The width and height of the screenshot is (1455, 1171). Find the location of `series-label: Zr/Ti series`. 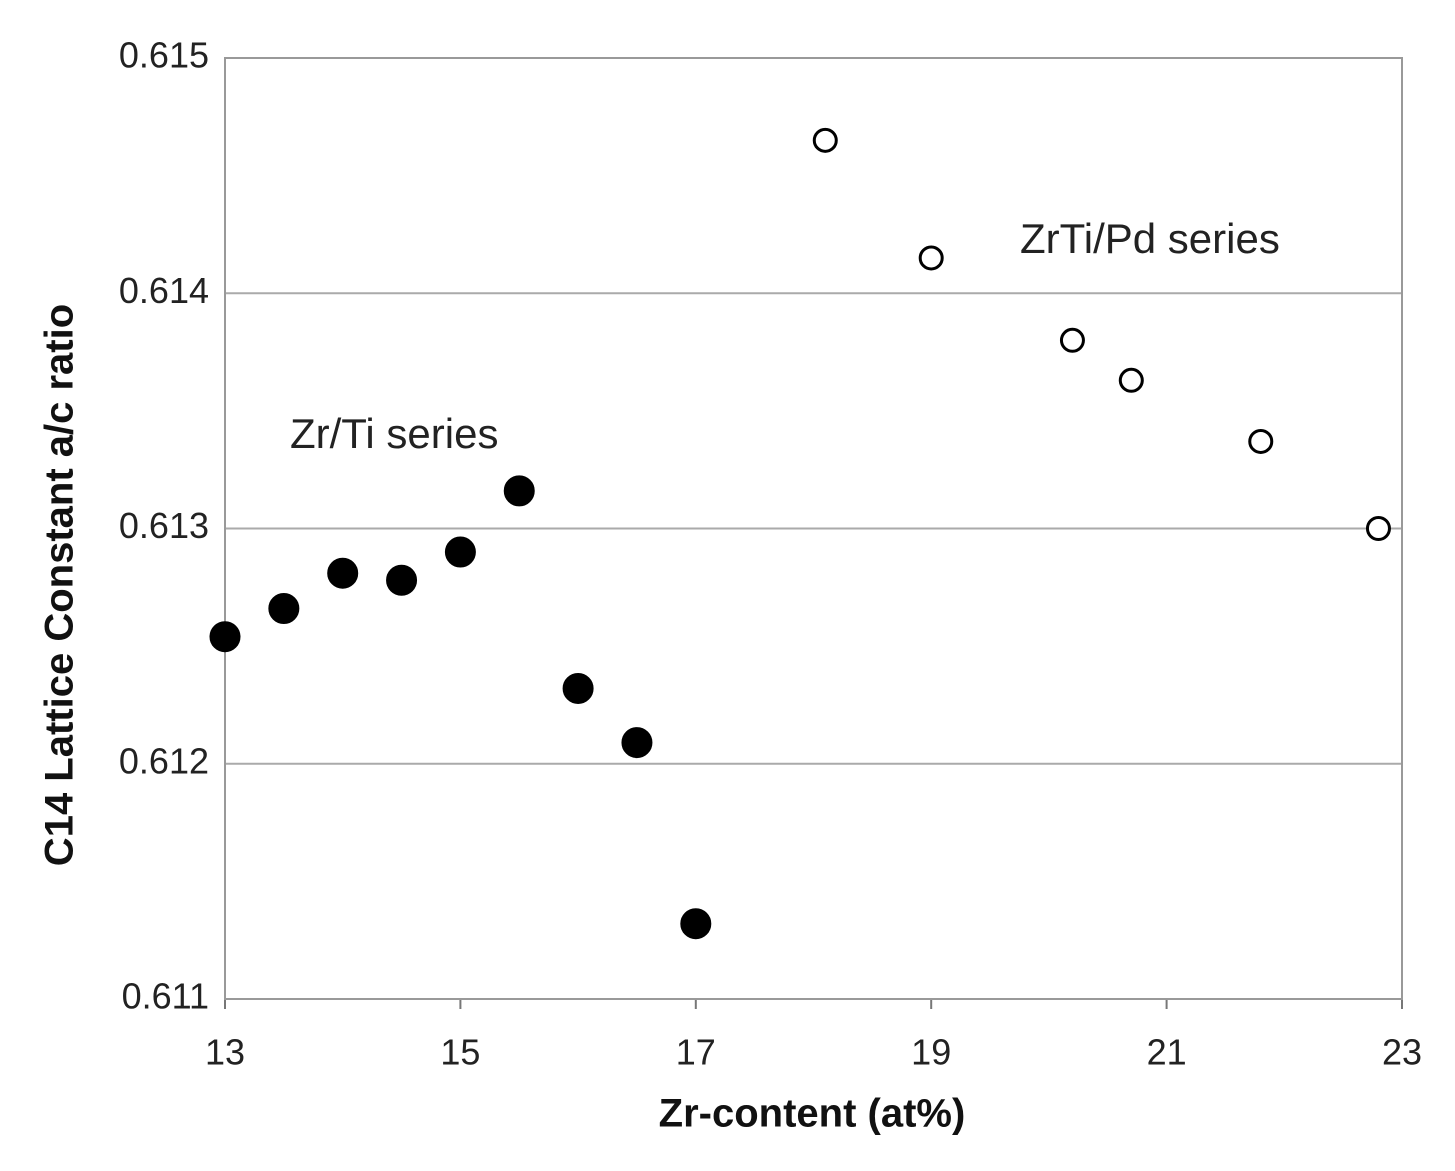

series-label: Zr/Ti series is located at coordinates (394, 433).